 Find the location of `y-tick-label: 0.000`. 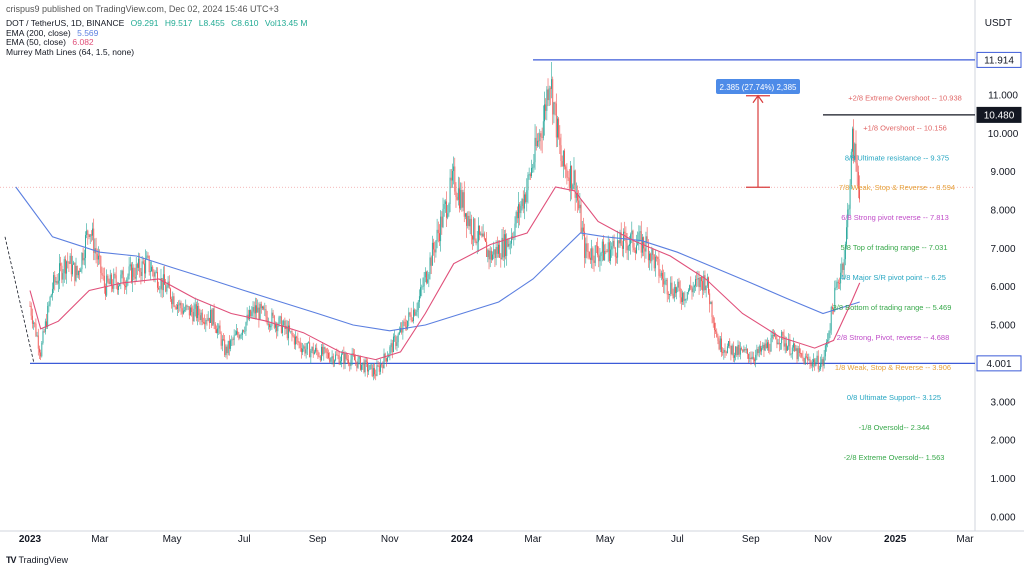

y-tick-label: 0.000 is located at coordinates (1002, 517).